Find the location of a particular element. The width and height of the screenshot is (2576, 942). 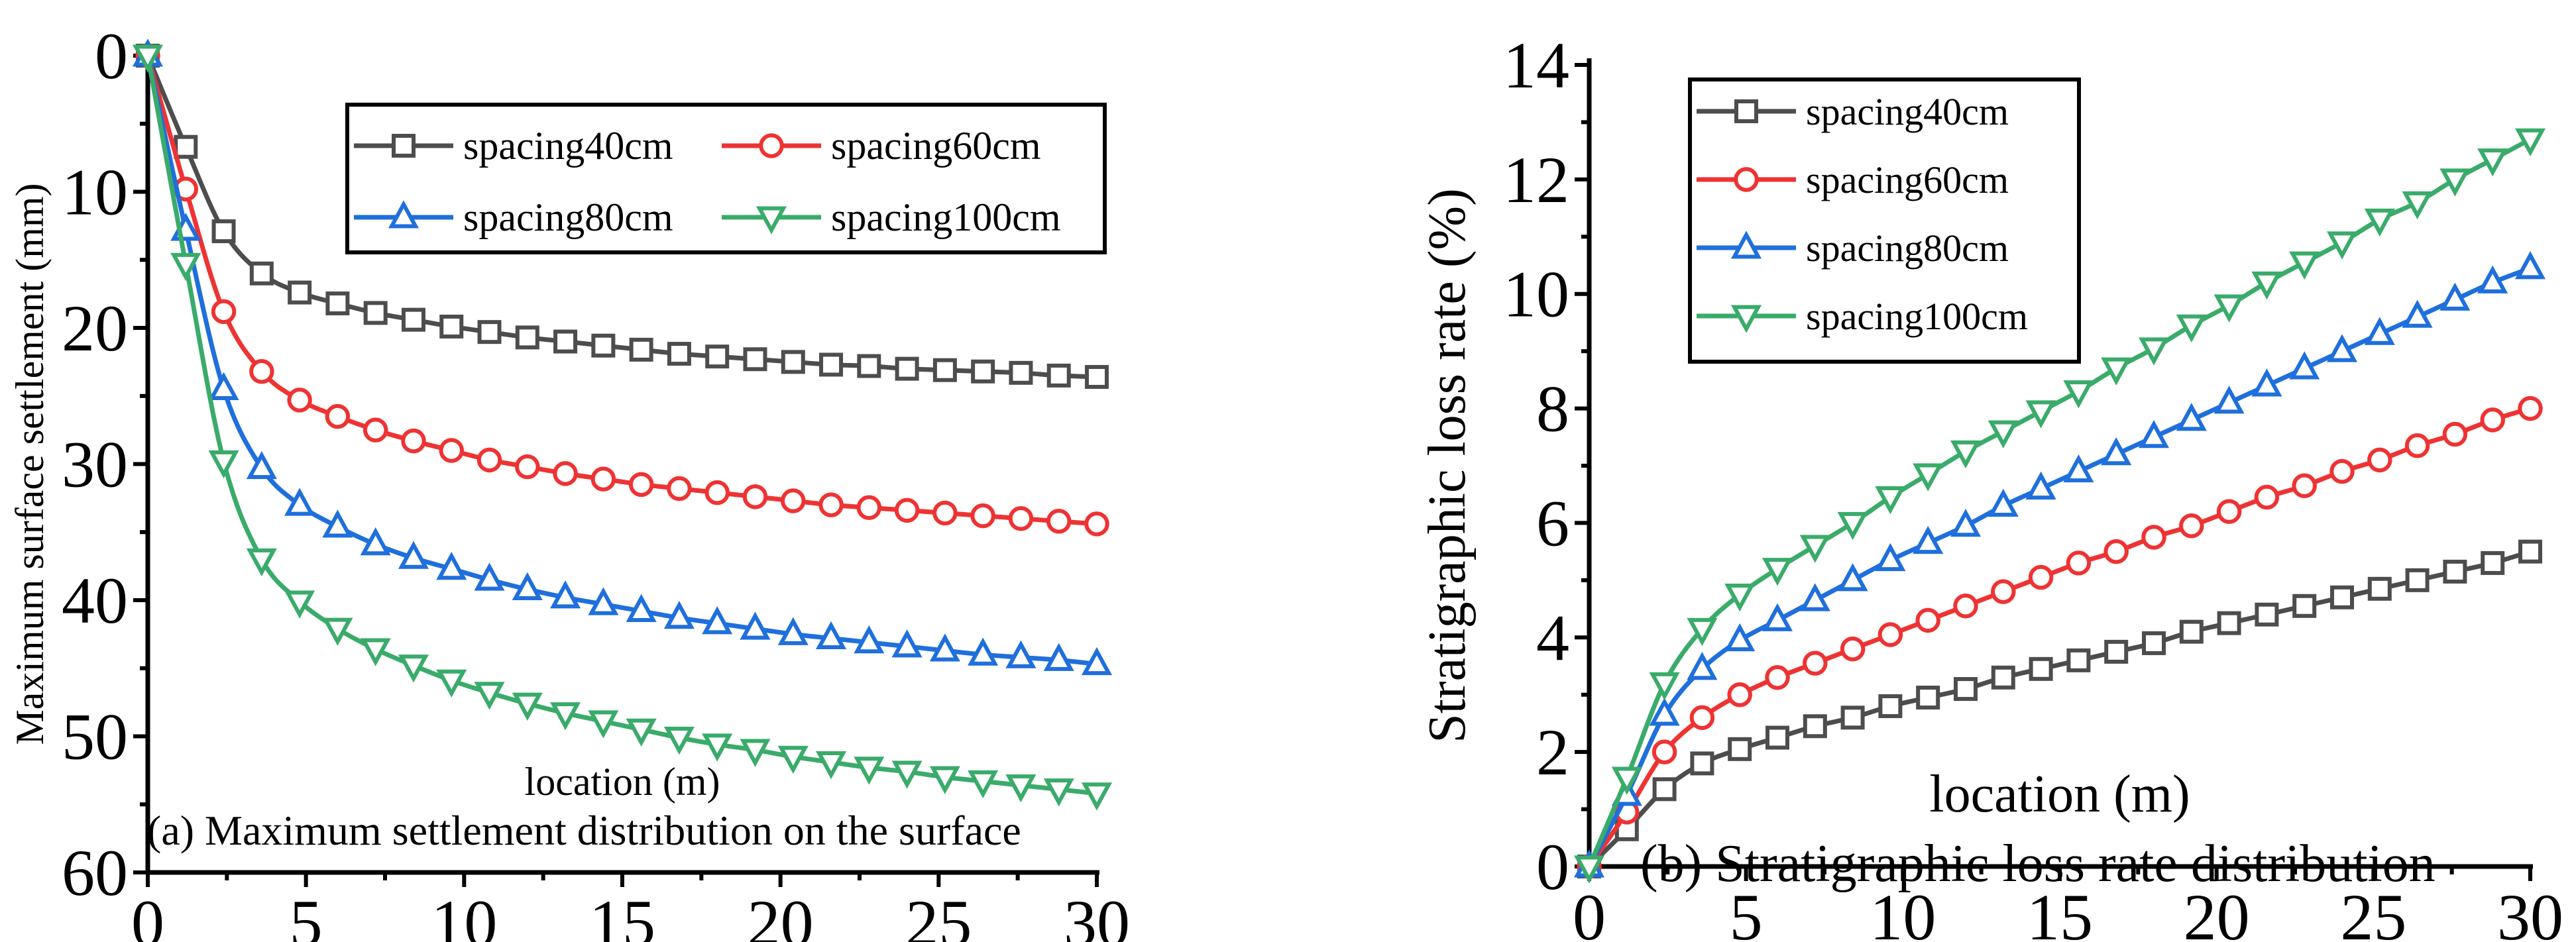

x-tick-label: 30 is located at coordinates (2530, 911).